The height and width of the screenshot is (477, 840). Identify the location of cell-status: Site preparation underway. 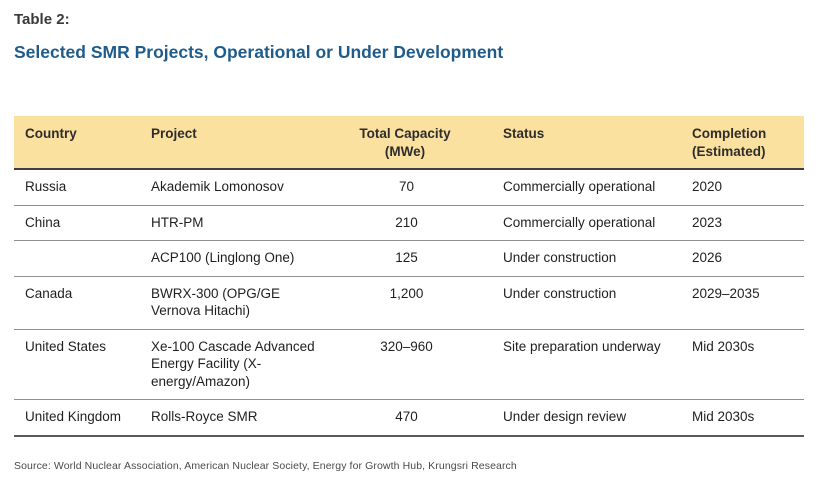
(575, 364).